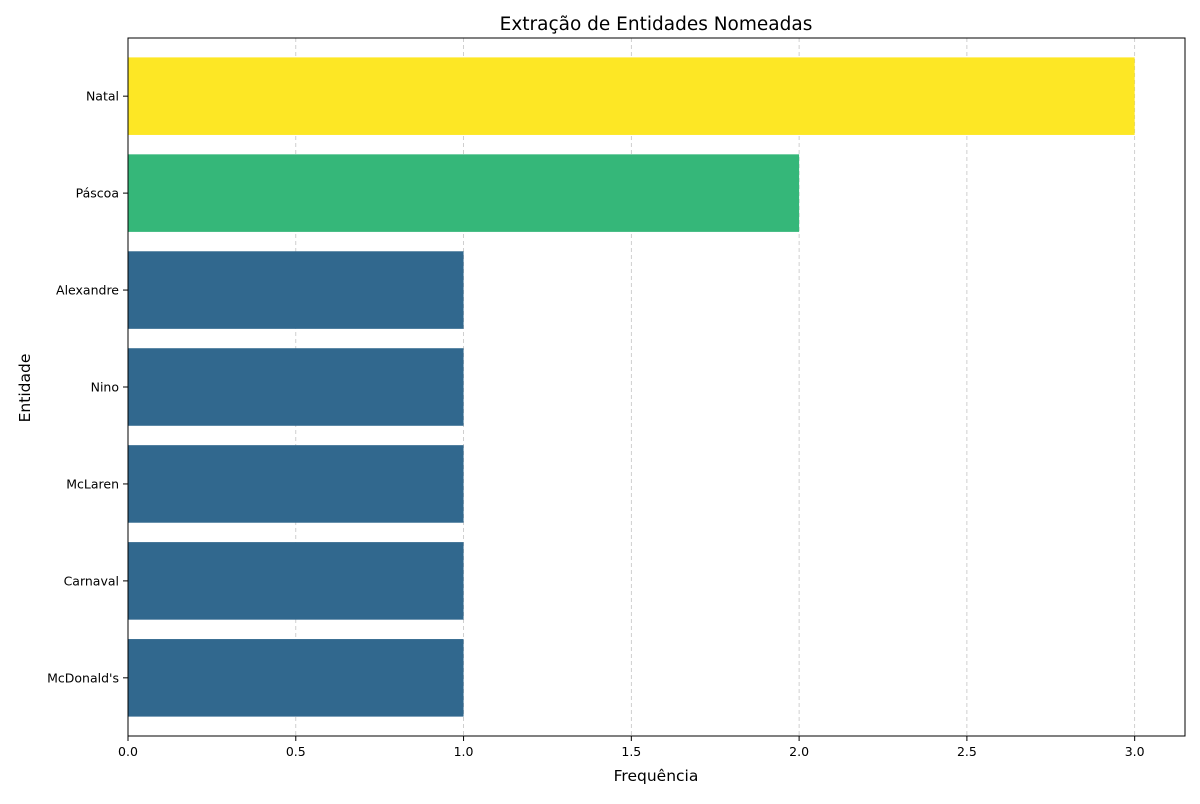  Describe the element at coordinates (296, 678) in the screenshot. I see `bar-mcdonald-s` at that location.